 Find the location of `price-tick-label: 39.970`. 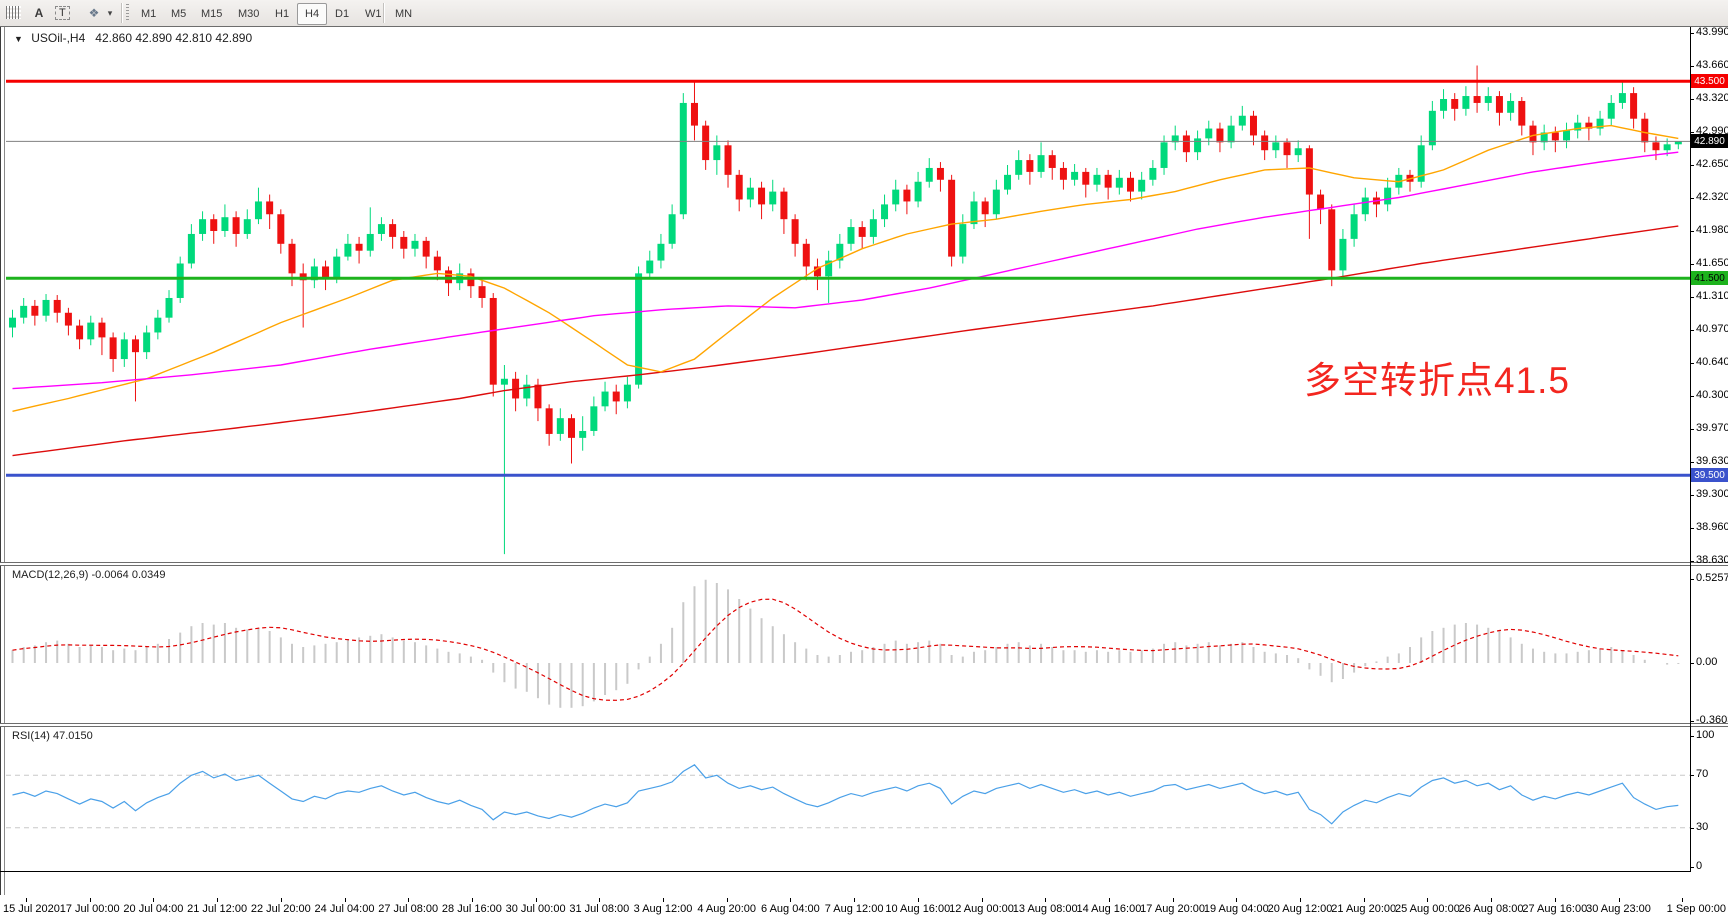

price-tick-label: 39.970 is located at coordinates (1712, 427).